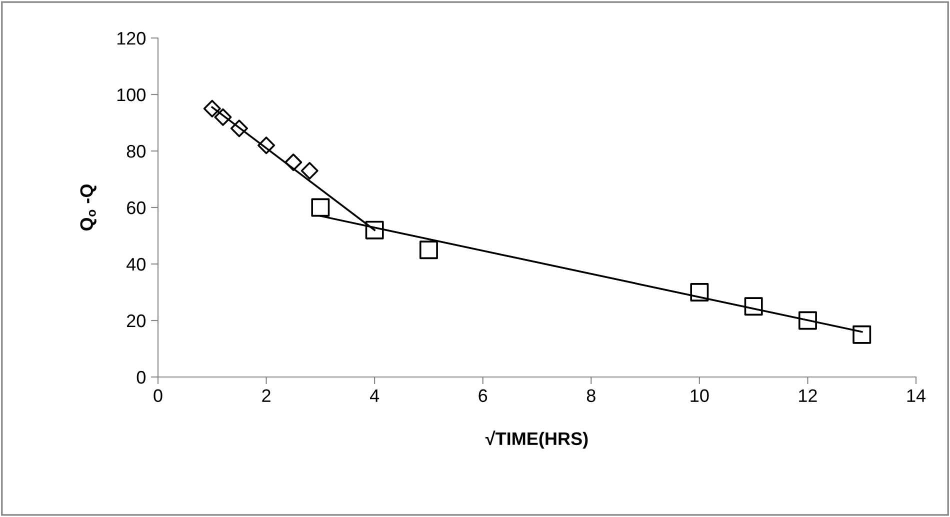 The height and width of the screenshot is (517, 950). I want to click on y-tick-label: 60, so click(136, 207).